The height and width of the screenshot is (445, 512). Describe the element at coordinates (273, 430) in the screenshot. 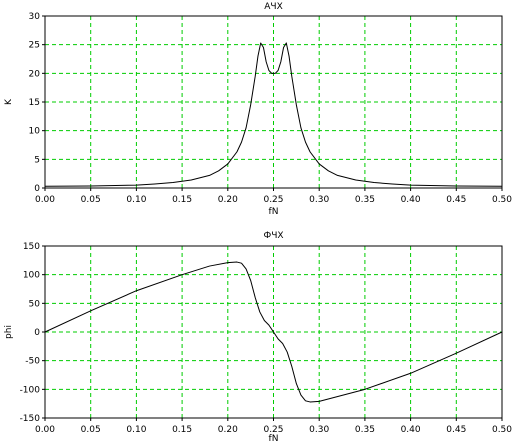

I see `phase-x-tick-label: 0.25` at that location.